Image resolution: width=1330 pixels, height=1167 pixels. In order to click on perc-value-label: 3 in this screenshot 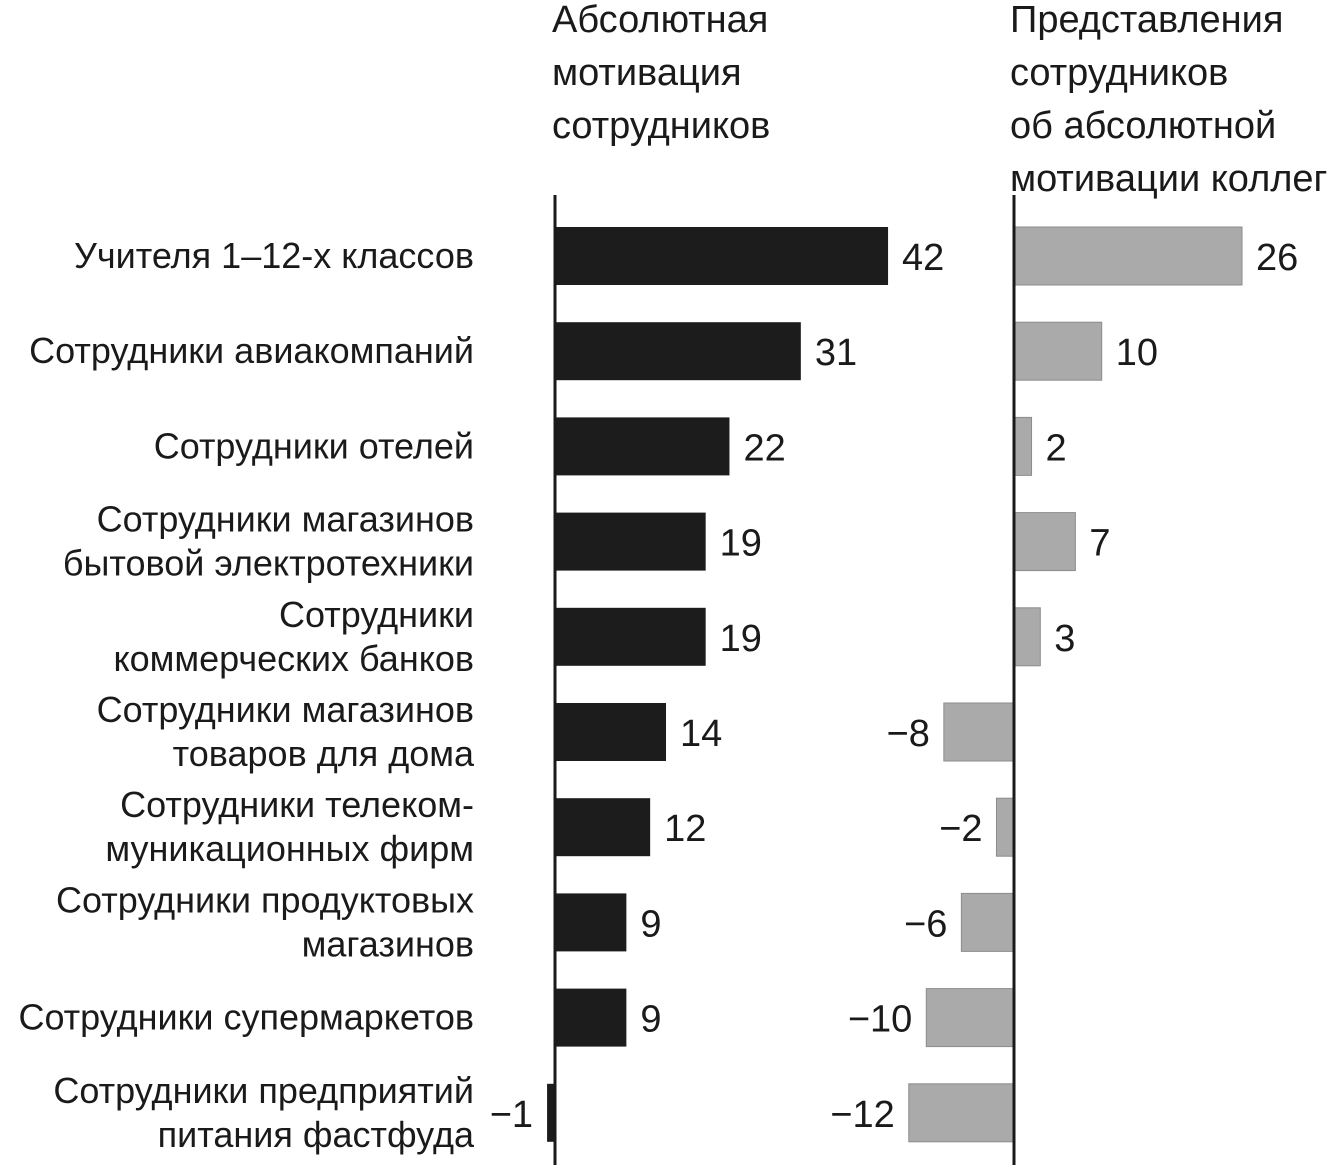, I will do `click(1064, 639)`.